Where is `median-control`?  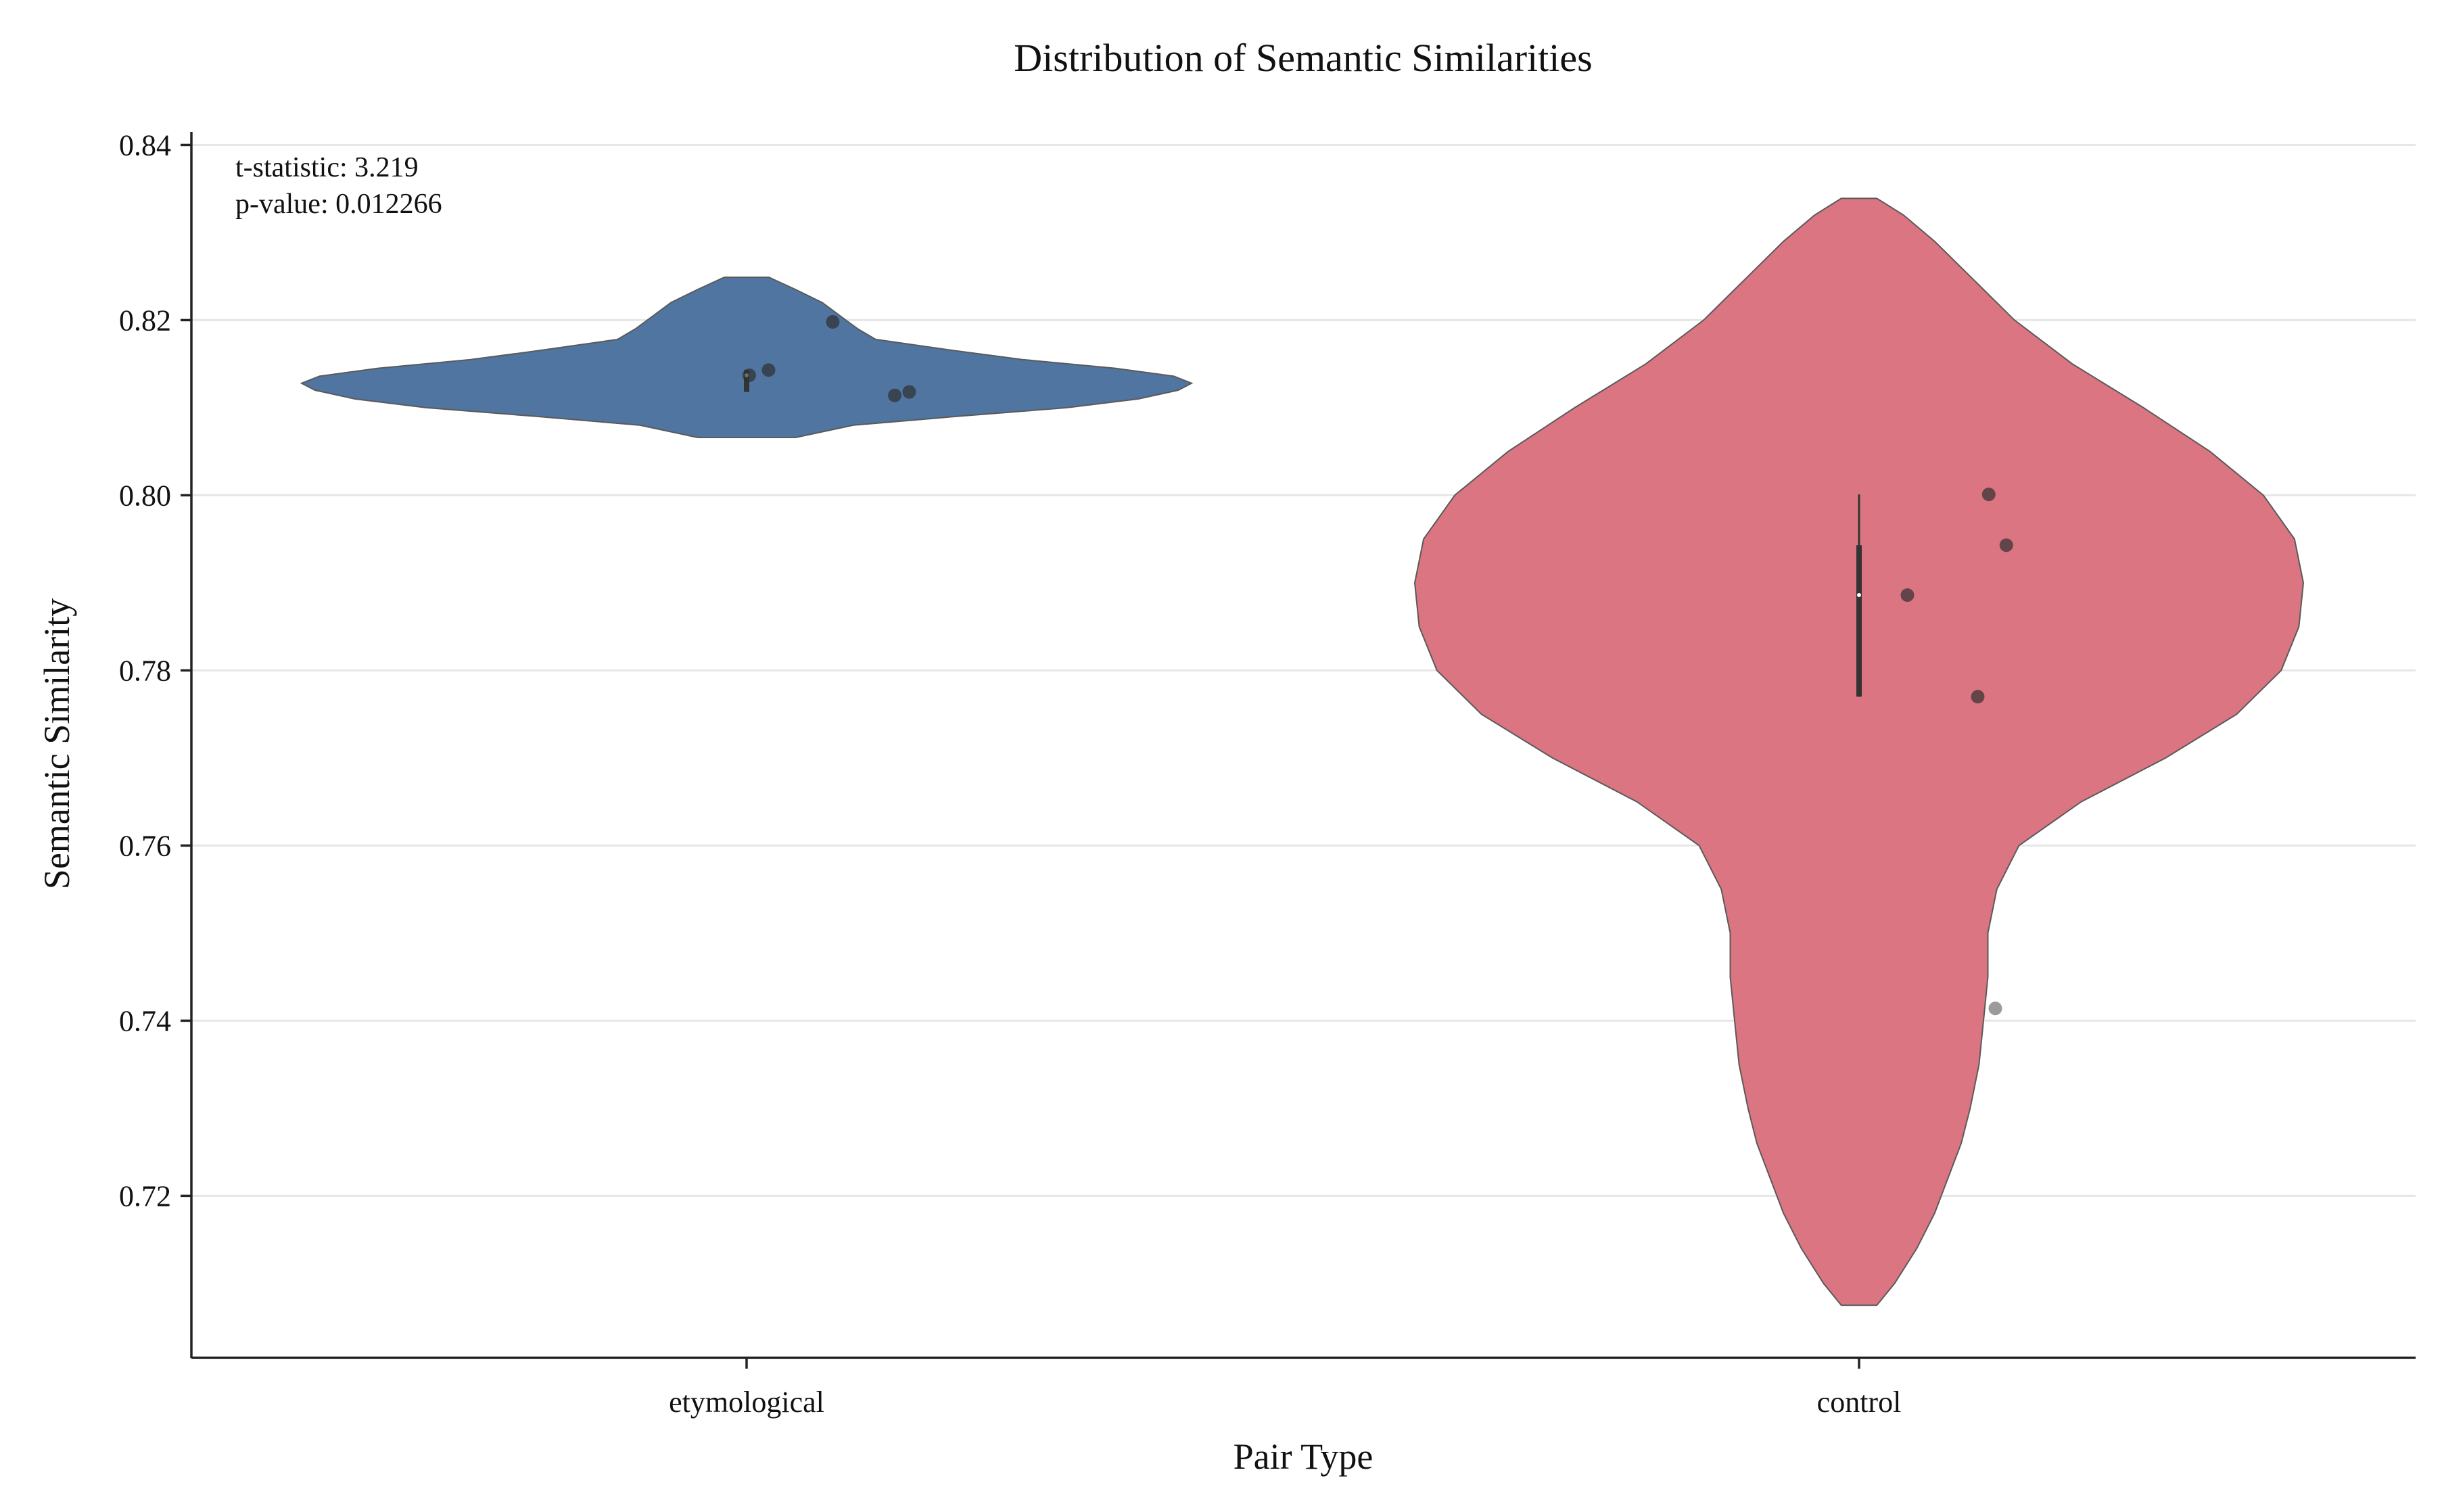 median-control is located at coordinates (1859, 595).